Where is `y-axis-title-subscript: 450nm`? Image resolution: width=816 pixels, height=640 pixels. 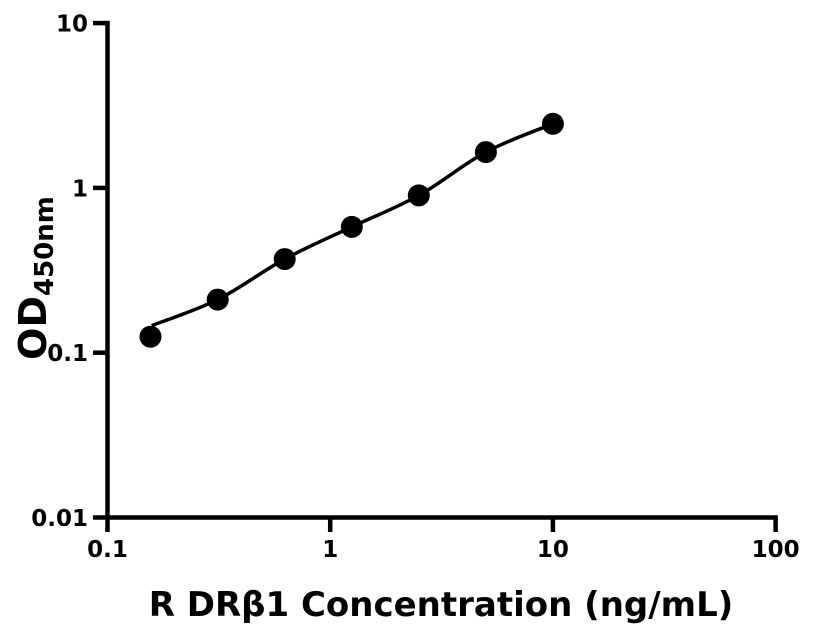 y-axis-title-subscript: 450nm is located at coordinates (45, 246).